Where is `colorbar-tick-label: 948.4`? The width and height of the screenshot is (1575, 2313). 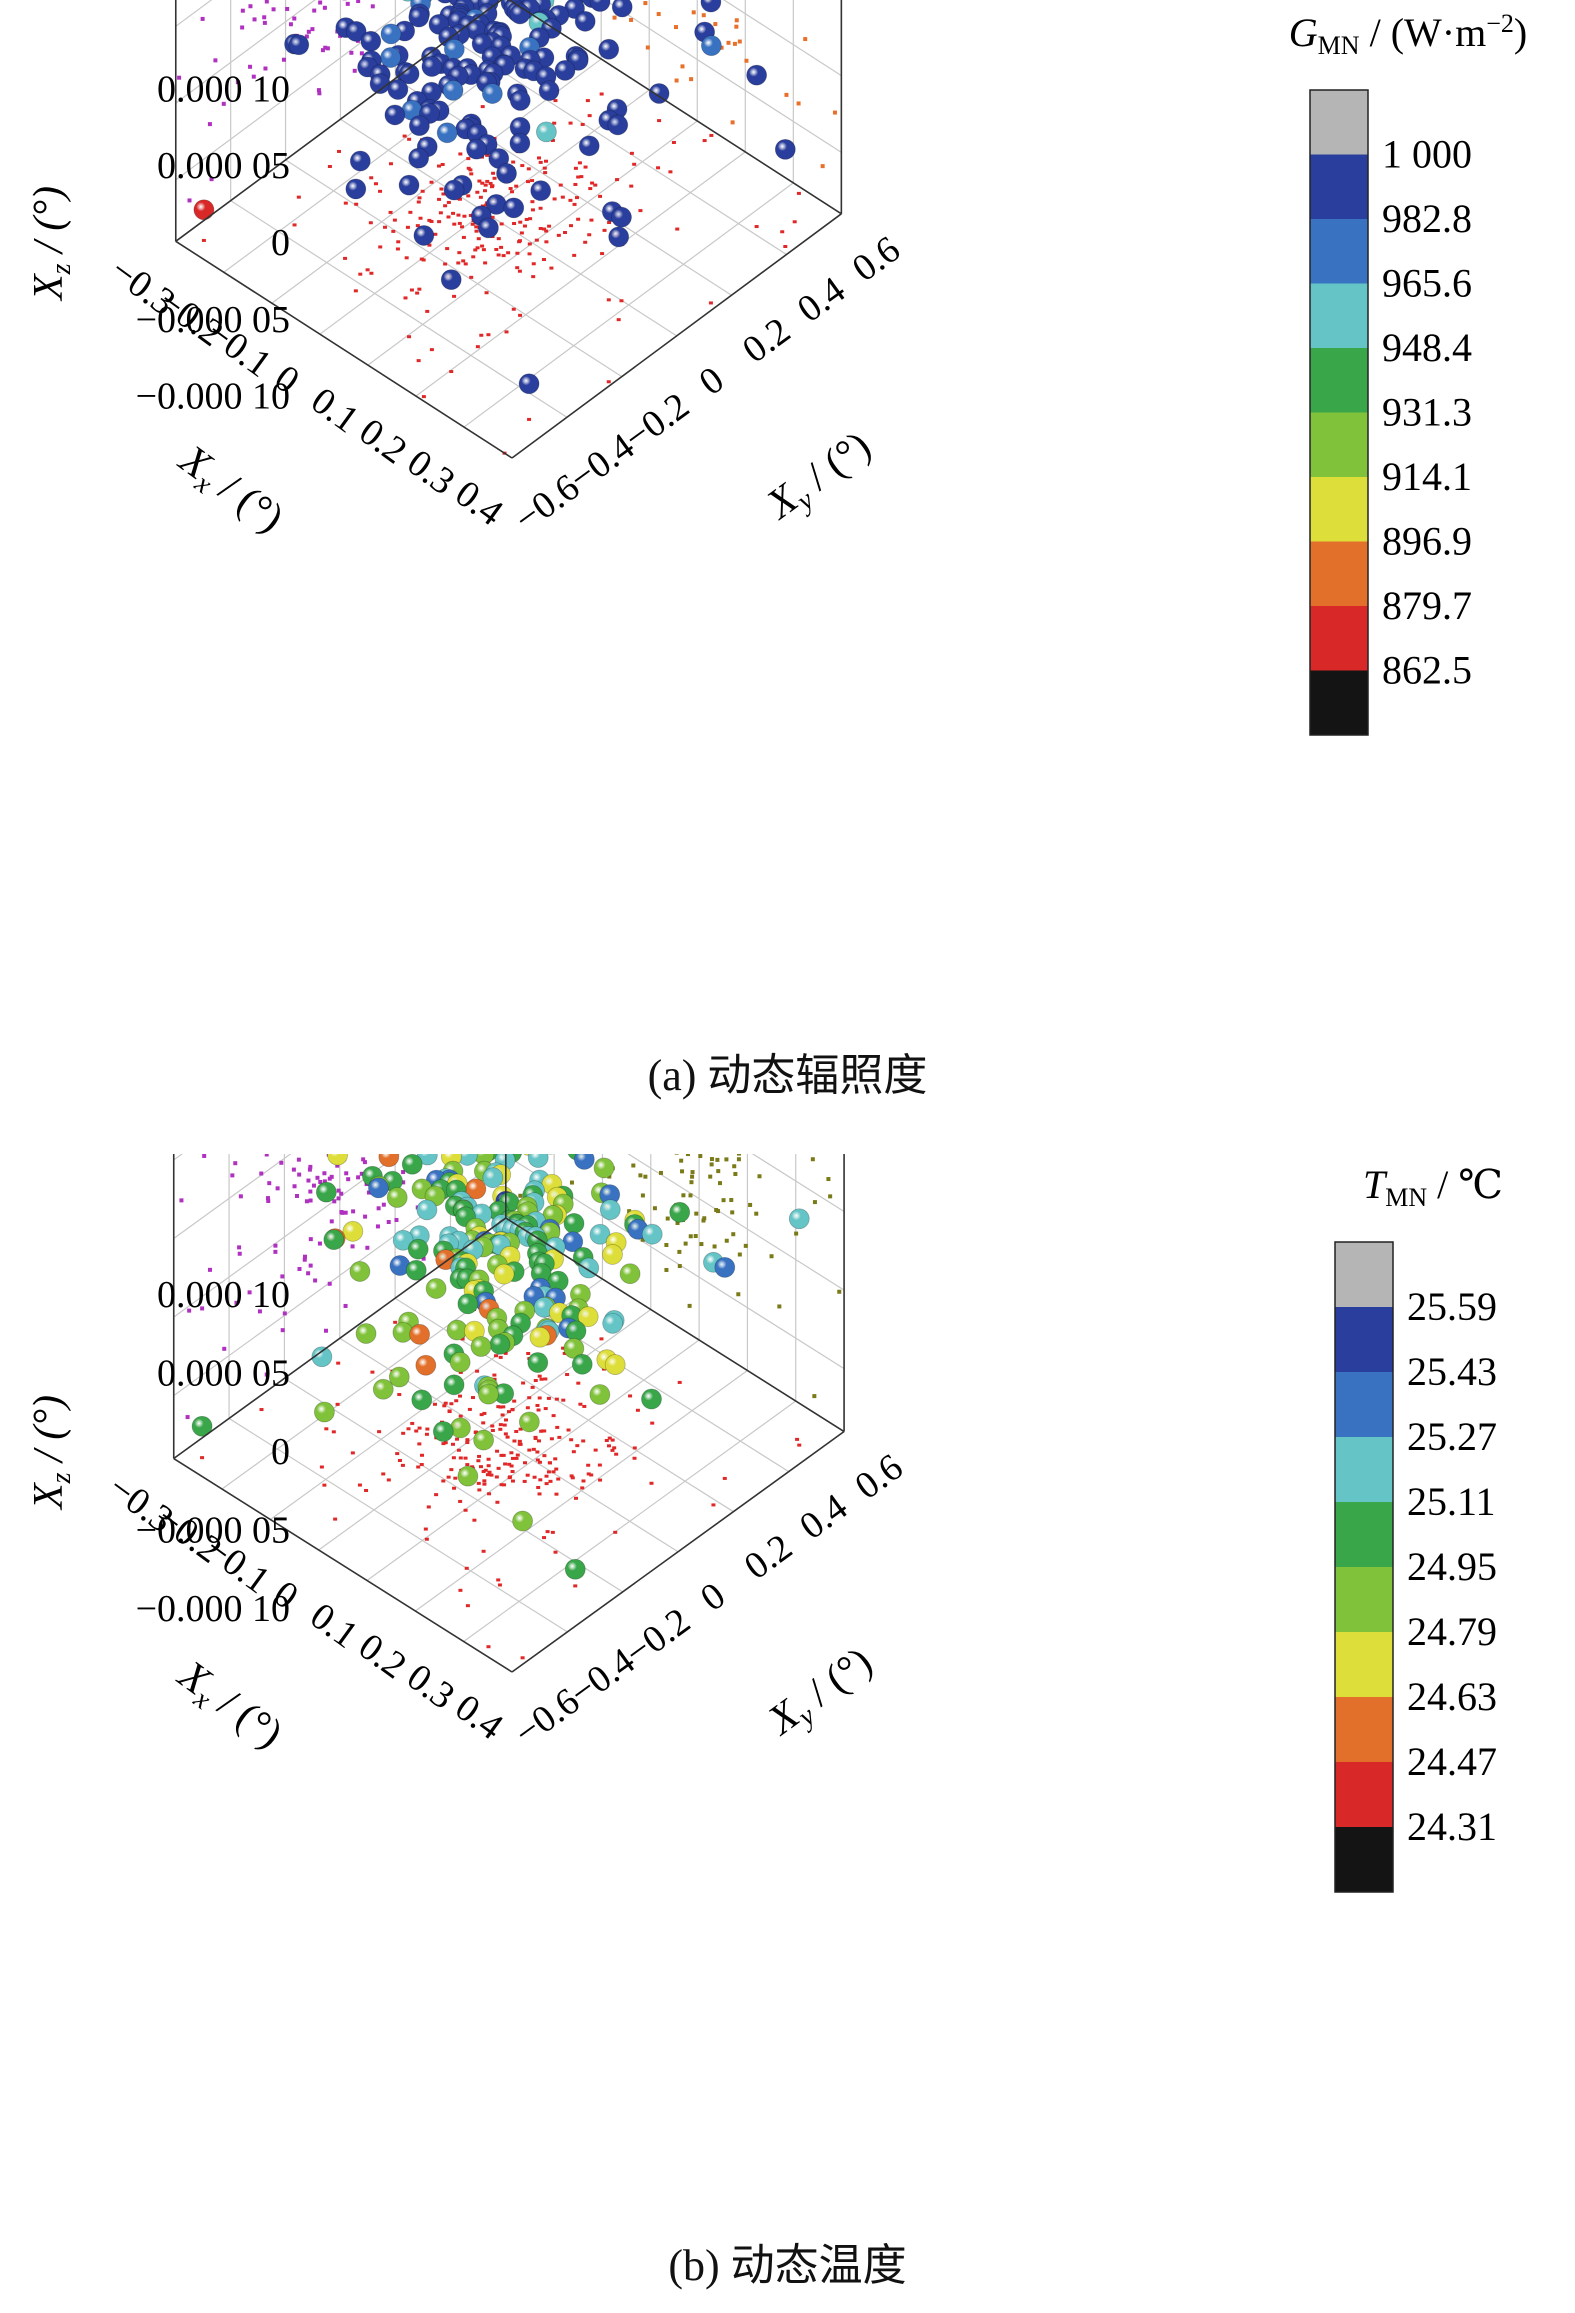 colorbar-tick-label: 948.4 is located at coordinates (1427, 347).